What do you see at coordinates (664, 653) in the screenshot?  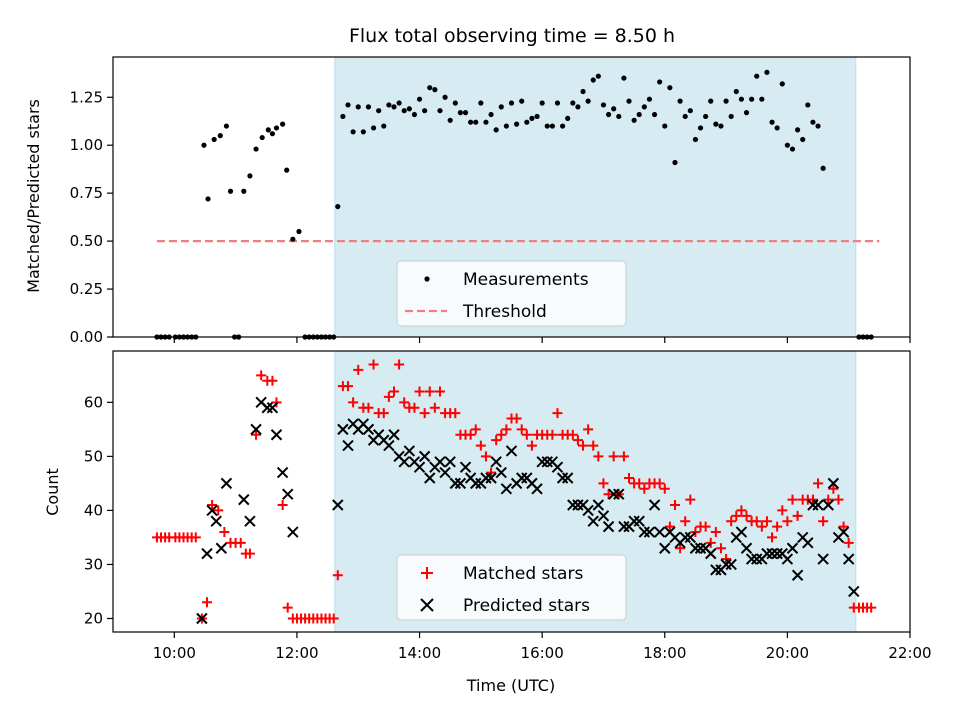 I see `x-tick-label: 18:00` at bounding box center [664, 653].